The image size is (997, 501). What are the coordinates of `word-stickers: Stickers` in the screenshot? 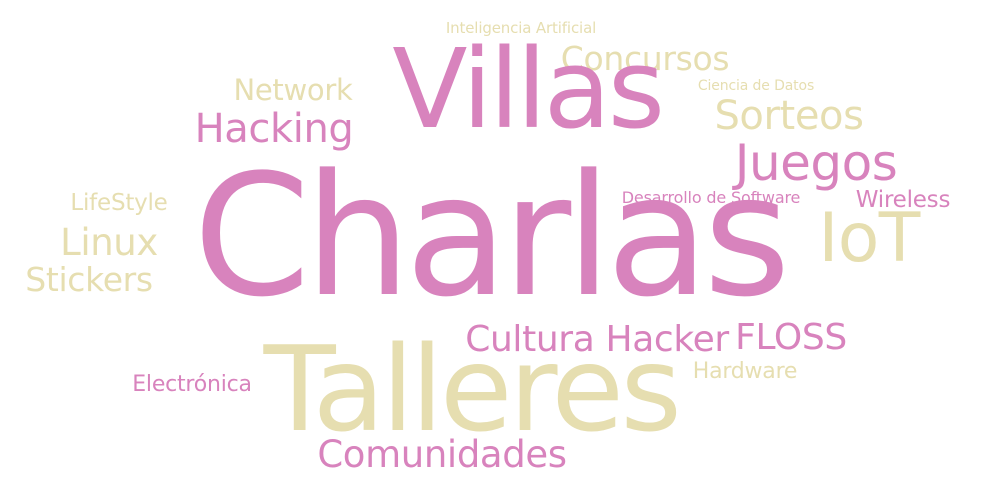 It's located at (89, 279).